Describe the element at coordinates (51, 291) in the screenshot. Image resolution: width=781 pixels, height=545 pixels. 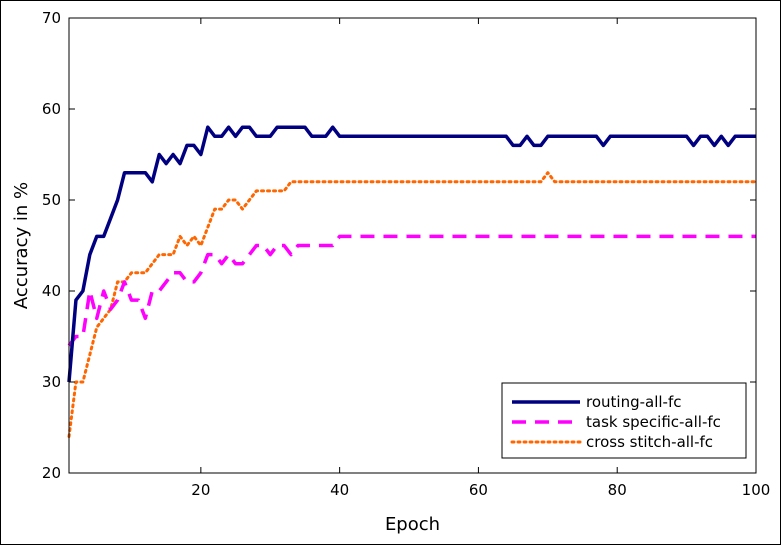
I see `y-tick-label: 40` at that location.